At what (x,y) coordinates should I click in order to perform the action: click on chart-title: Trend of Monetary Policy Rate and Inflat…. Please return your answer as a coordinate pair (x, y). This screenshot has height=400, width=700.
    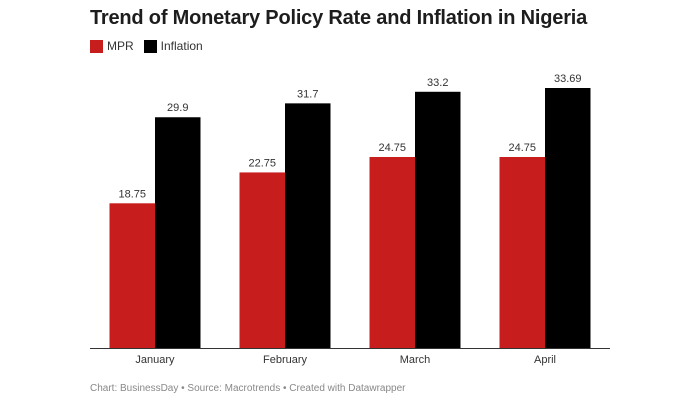
    Looking at the image, I should click on (339, 18).